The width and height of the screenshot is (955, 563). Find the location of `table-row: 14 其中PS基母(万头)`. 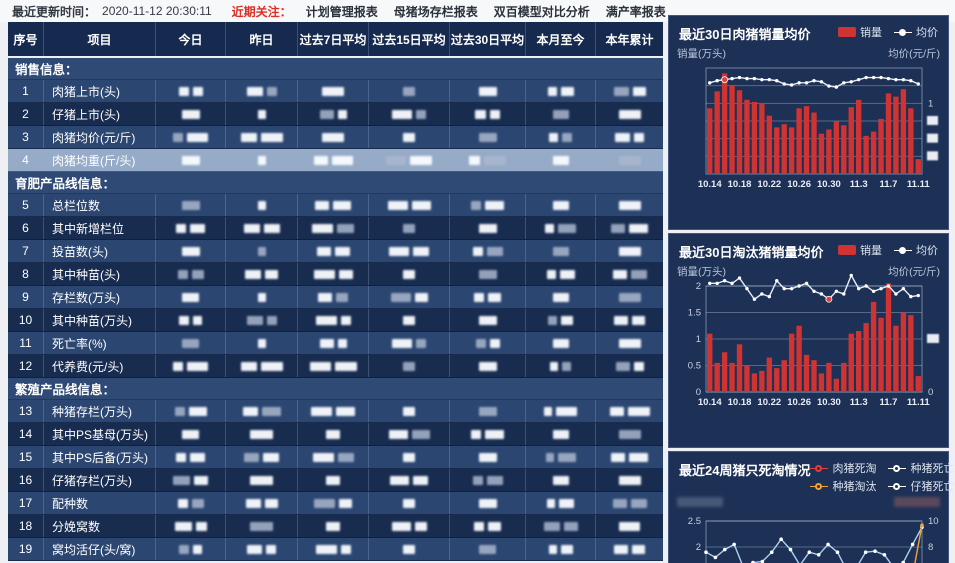

table-row: 14 其中PS基母(万头) is located at coordinates (335, 434).